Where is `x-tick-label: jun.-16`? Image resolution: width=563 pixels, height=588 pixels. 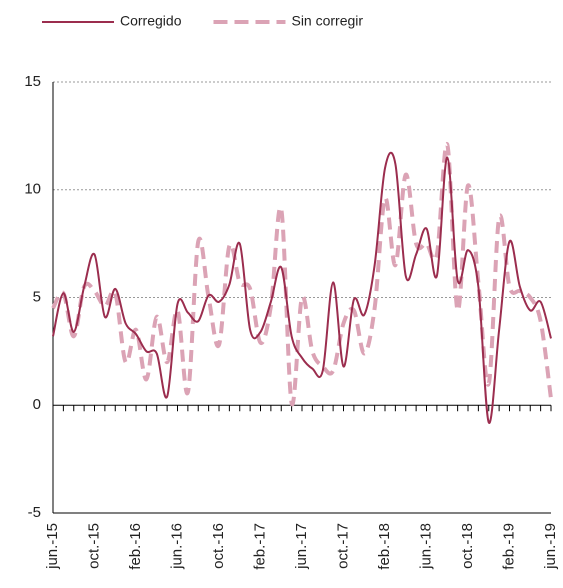 x-tick-label: jun.-16 is located at coordinates (176, 546).